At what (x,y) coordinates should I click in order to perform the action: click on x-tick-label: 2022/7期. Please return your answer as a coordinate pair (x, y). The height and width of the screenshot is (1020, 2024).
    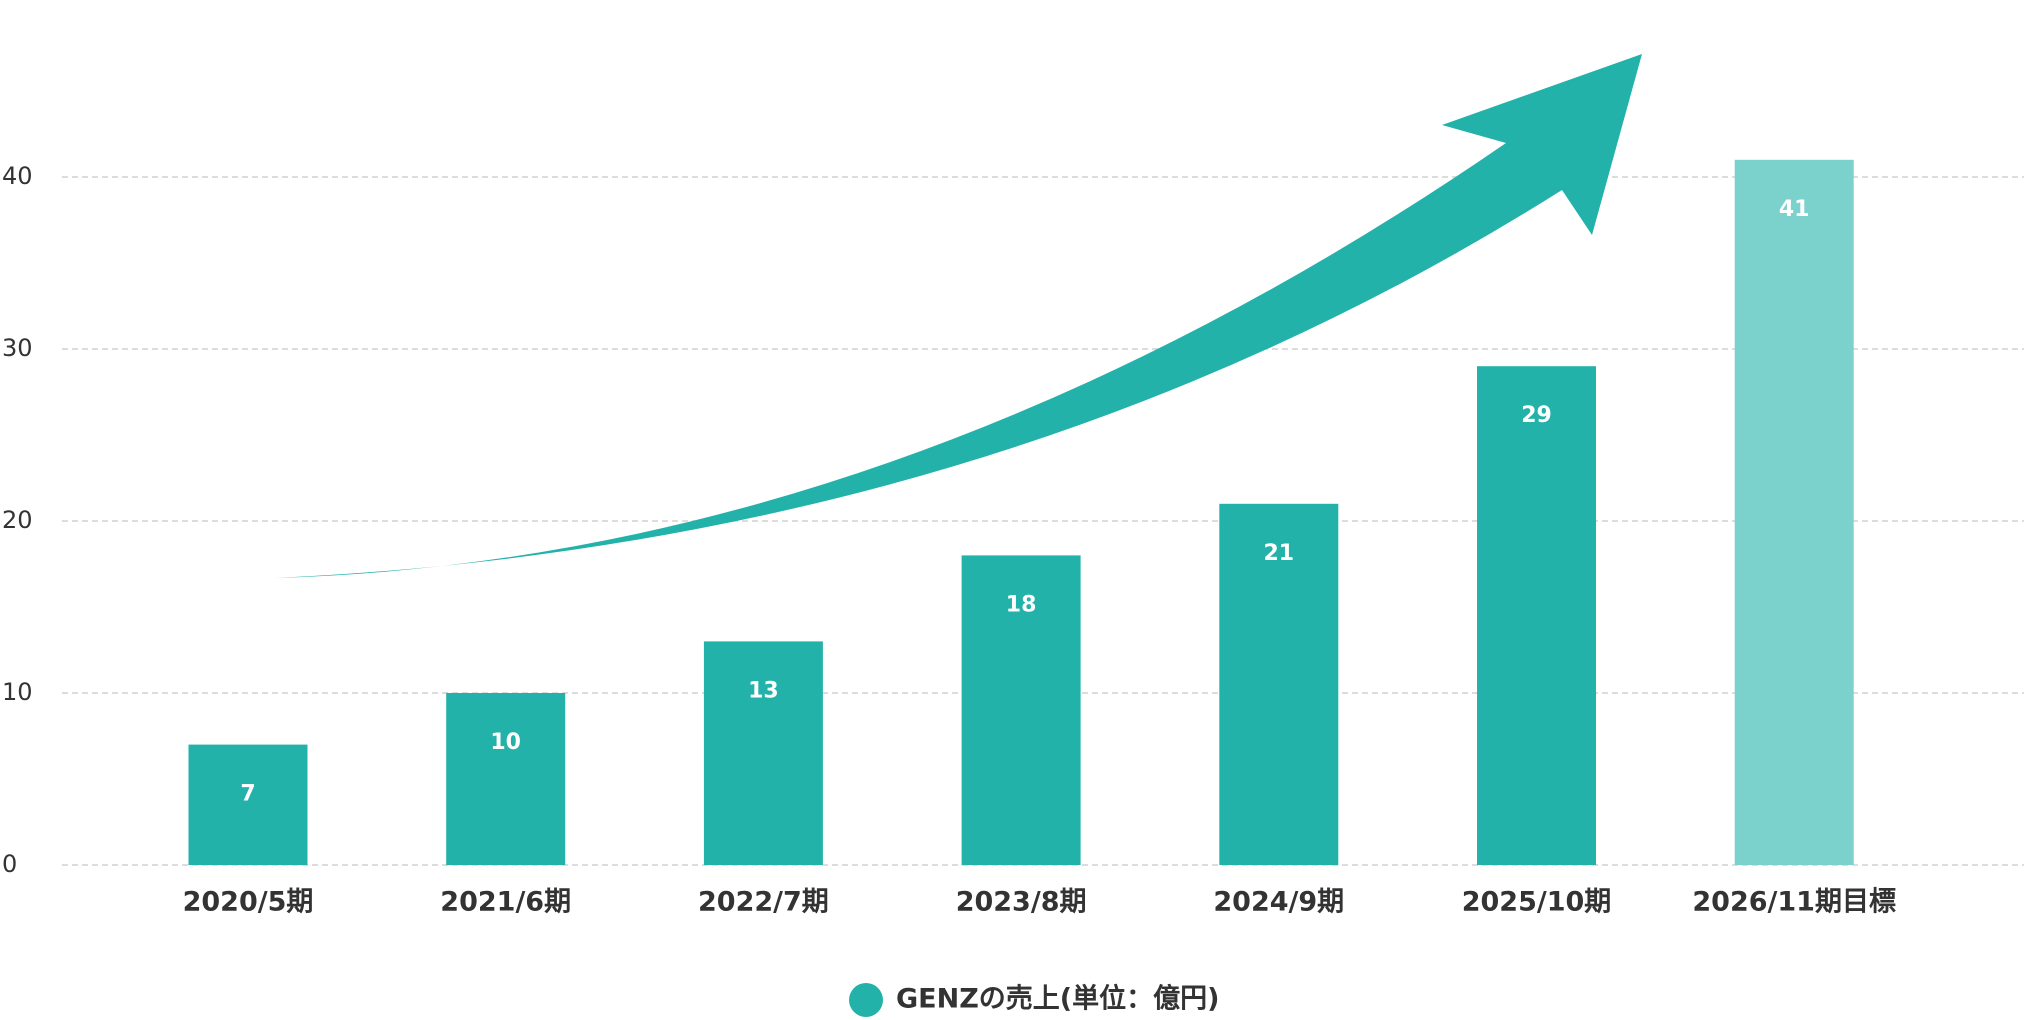
    Looking at the image, I should click on (763, 902).